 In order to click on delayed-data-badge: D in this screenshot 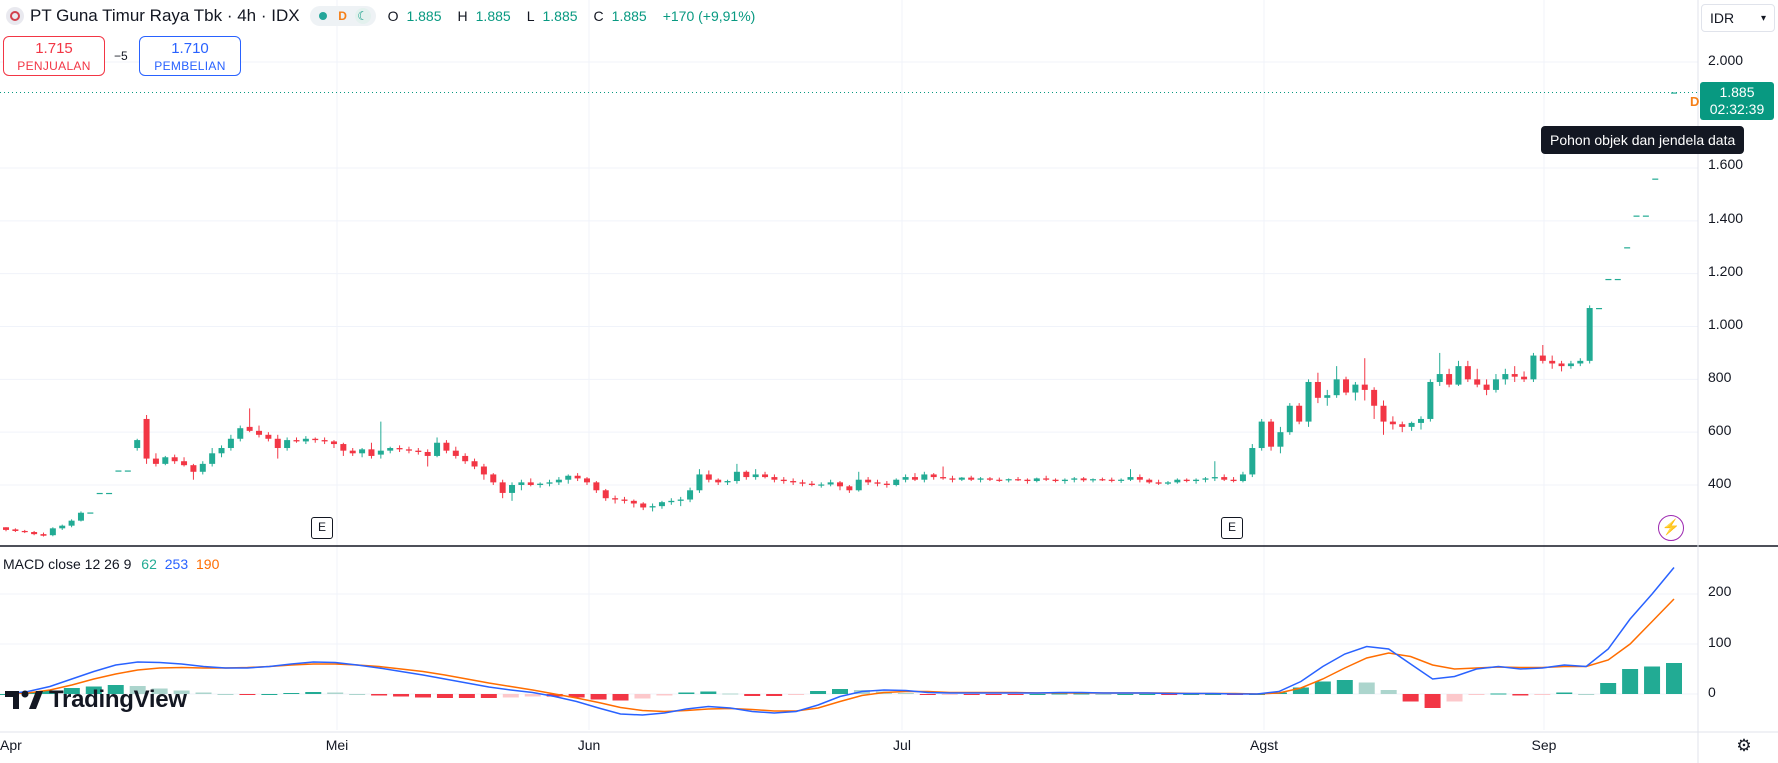, I will do `click(342, 16)`.